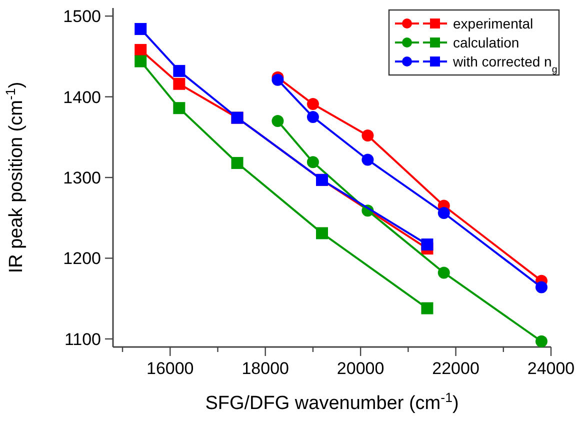 The height and width of the screenshot is (421, 587). What do you see at coordinates (82, 339) in the screenshot?
I see `y-tick-label: 1100` at bounding box center [82, 339].